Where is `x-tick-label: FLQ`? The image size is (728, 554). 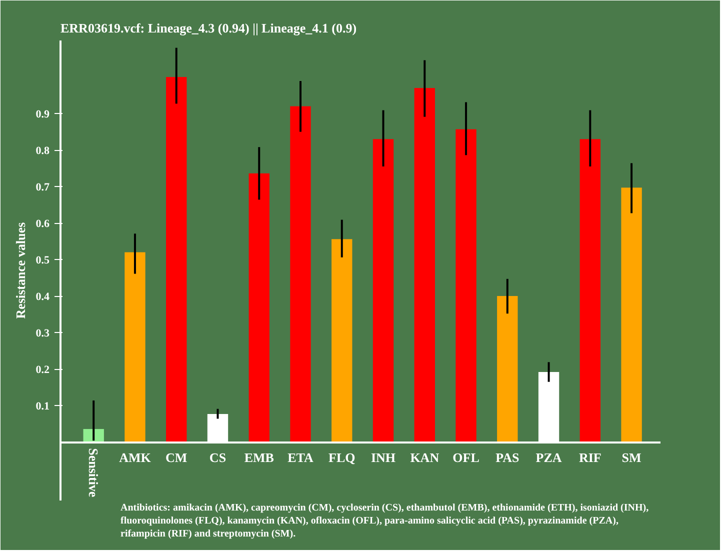
x-tick-label: FLQ is located at coordinates (342, 458).